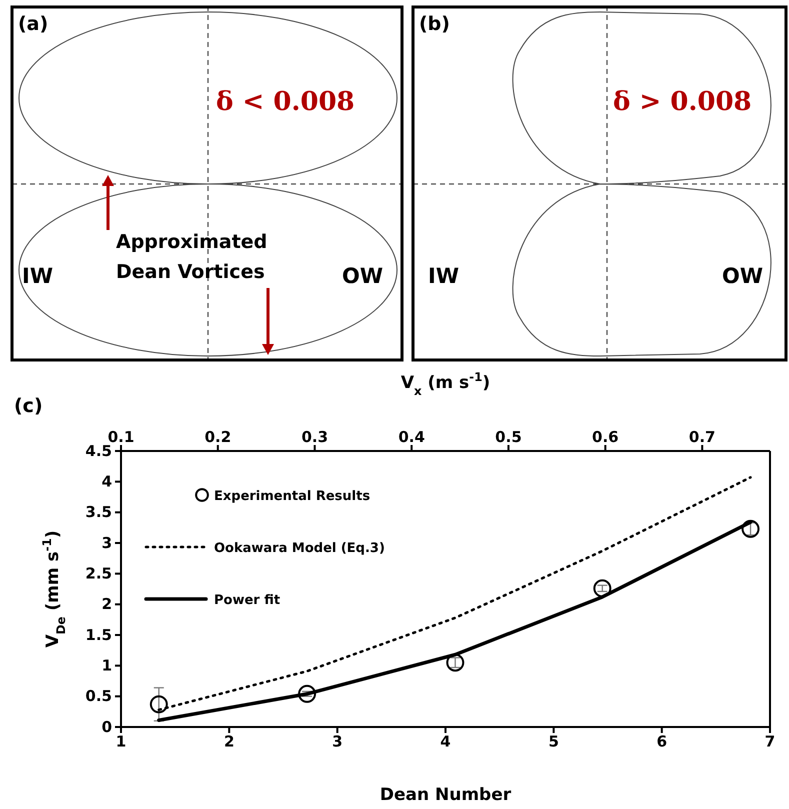 This screenshot has height=809, width=789. Describe the element at coordinates (218, 437) in the screenshot. I see `x2-tick-label: 0.2` at that location.